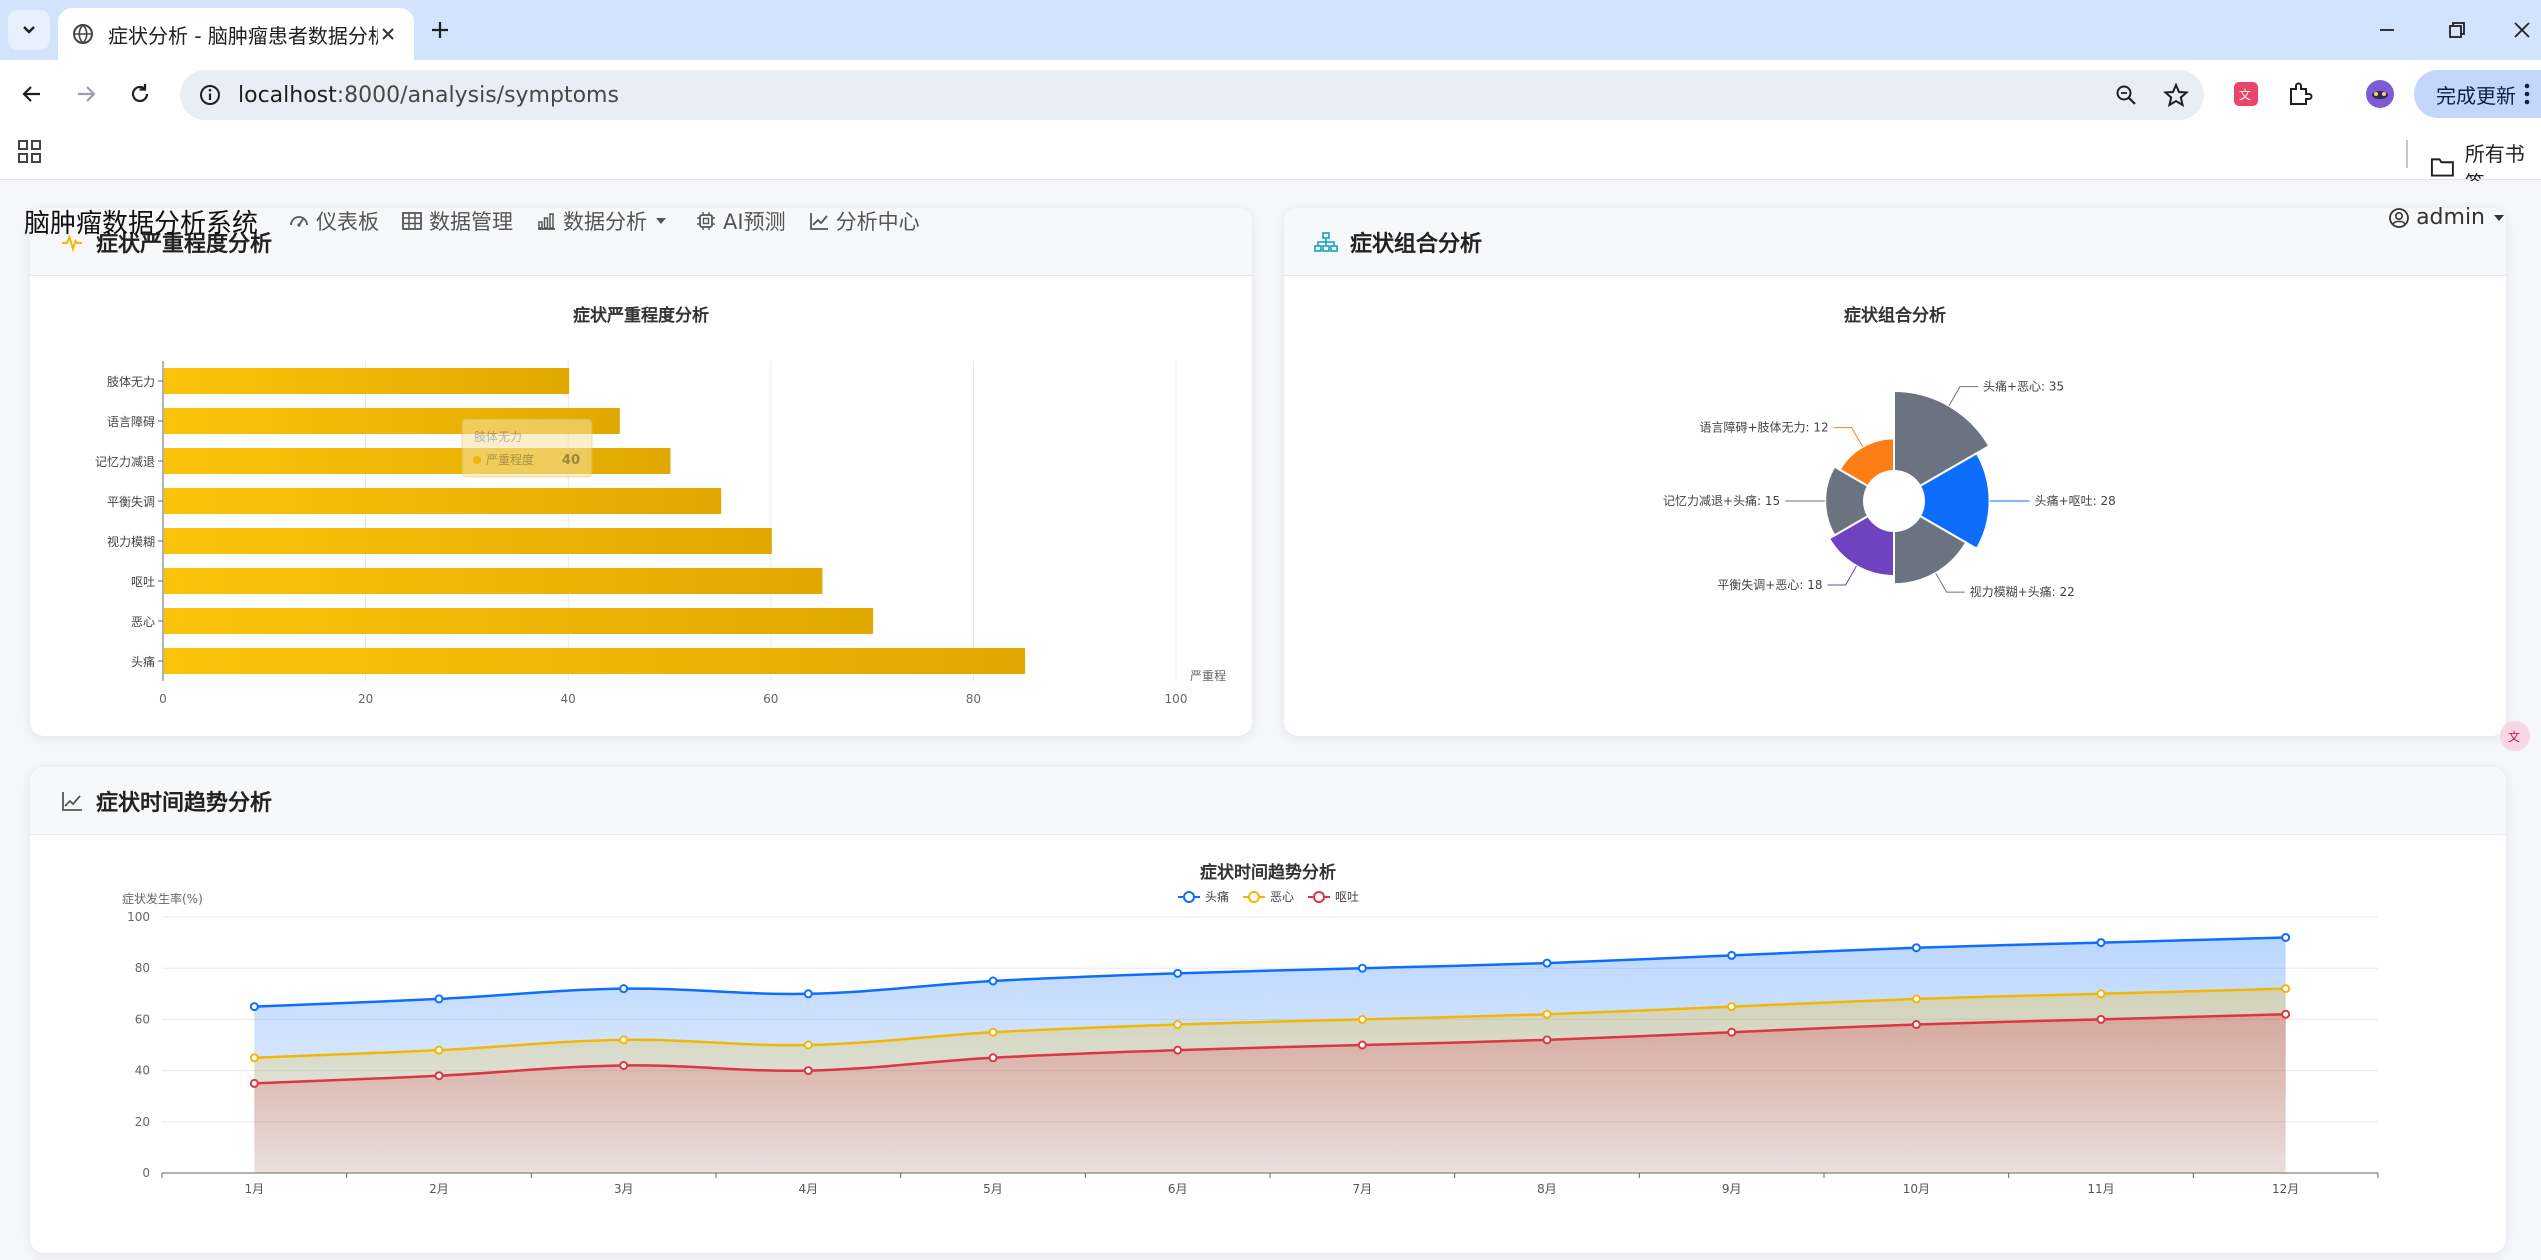  I want to click on restore-button, so click(2457, 30).